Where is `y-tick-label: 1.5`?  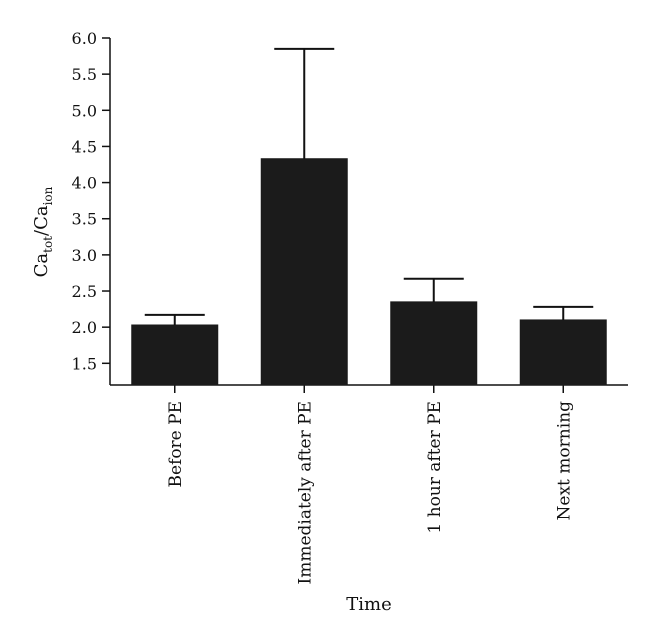
y-tick-label: 1.5 is located at coordinates (84, 363).